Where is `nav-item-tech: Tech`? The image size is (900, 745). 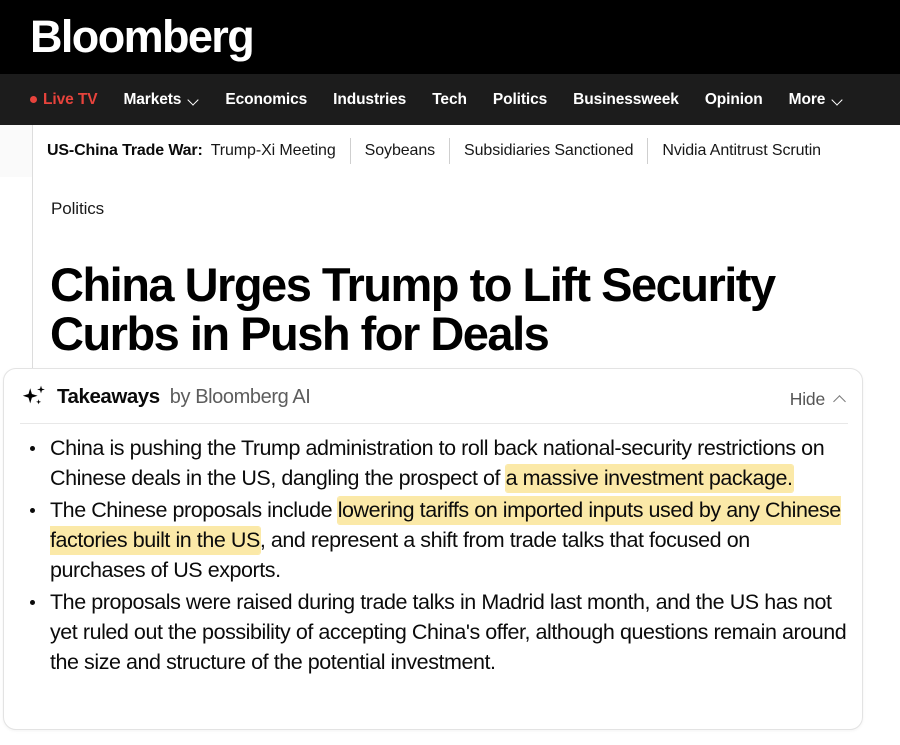 nav-item-tech: Tech is located at coordinates (449, 100).